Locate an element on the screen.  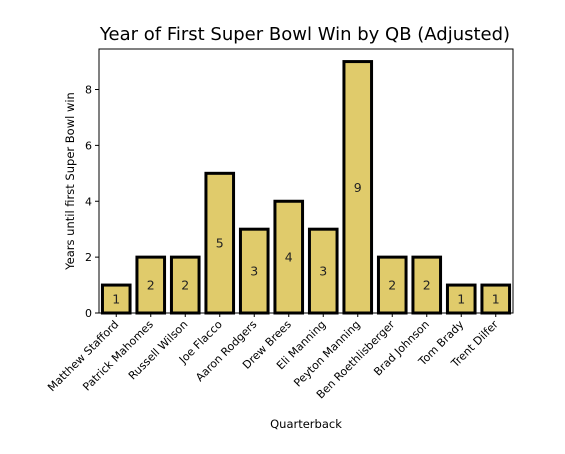
x-axis-label: Quarterback is located at coordinates (306, 424).